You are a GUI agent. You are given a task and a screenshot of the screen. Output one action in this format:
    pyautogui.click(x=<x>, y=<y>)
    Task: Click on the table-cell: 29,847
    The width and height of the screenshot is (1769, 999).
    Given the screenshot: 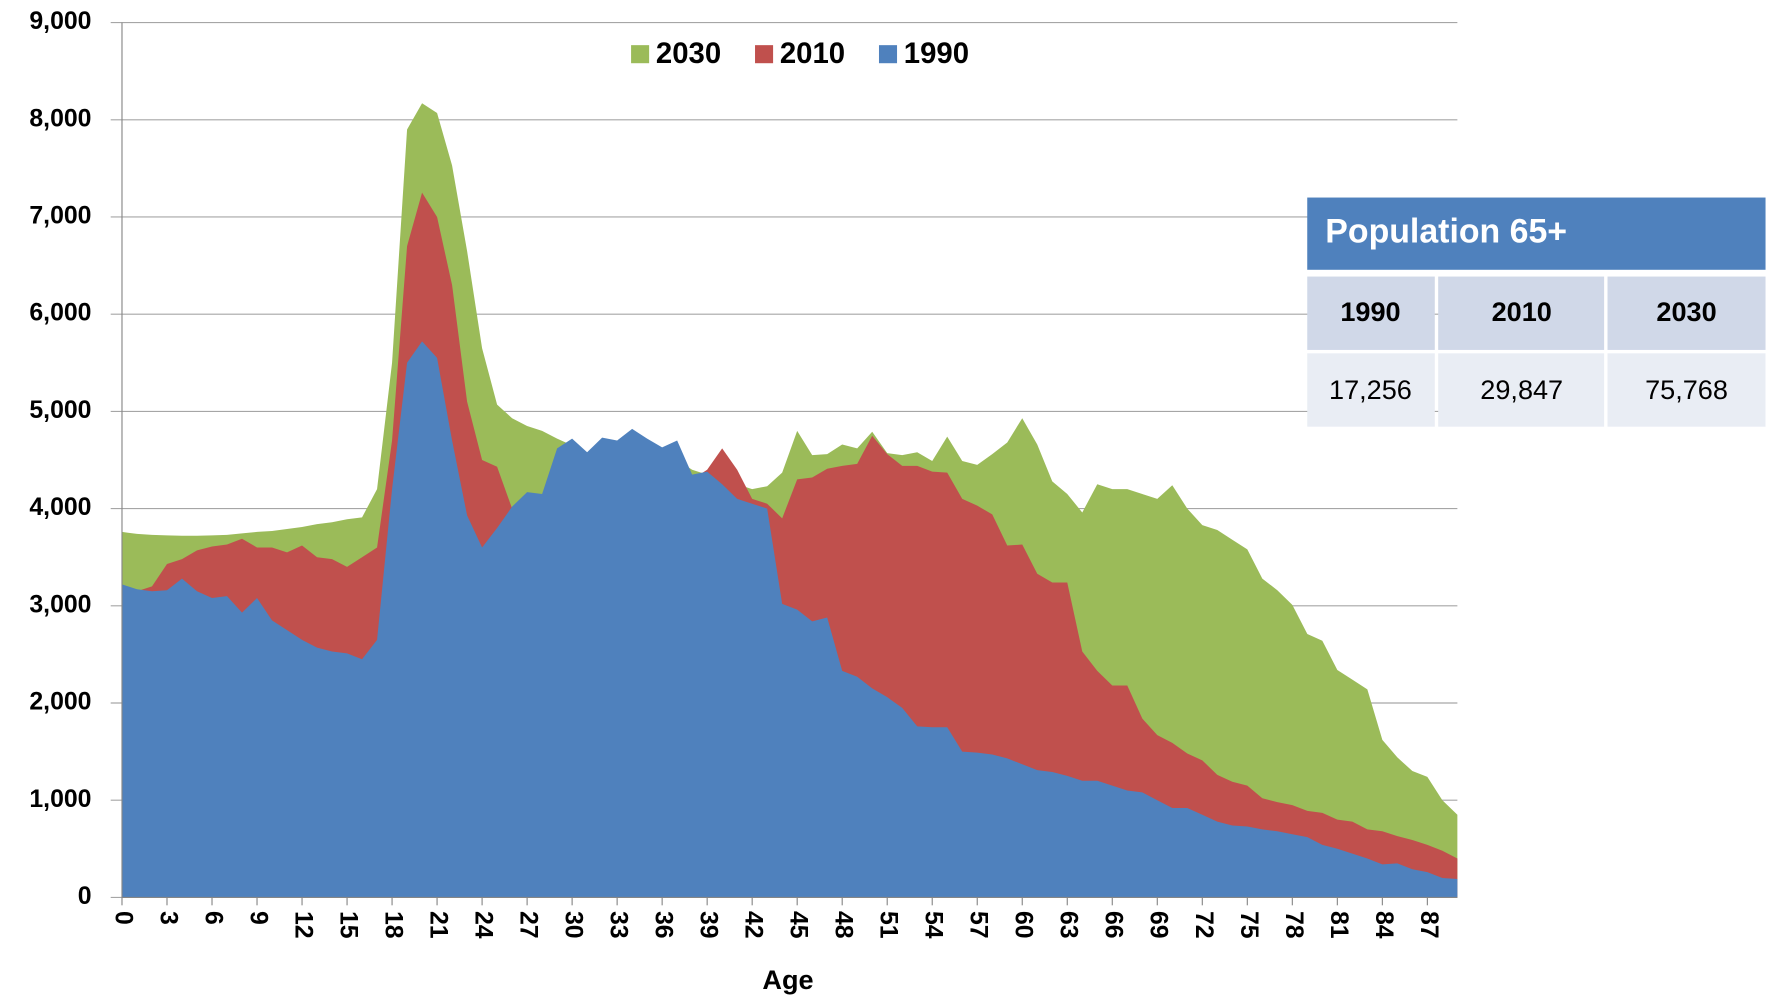 What is the action you would take?
    pyautogui.click(x=1521, y=389)
    